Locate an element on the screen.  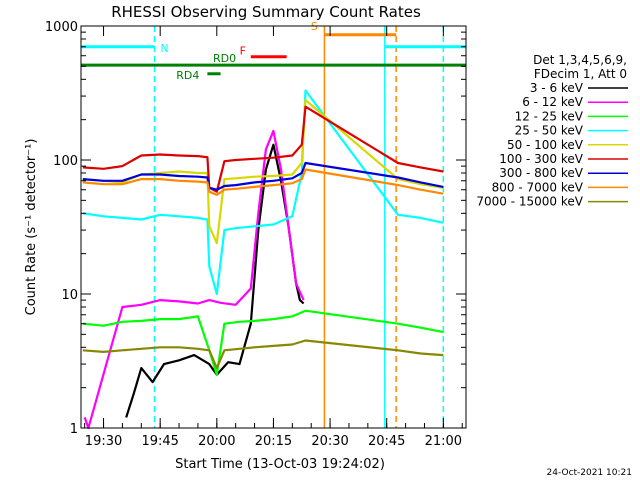
legend-header-line-2: FDecim 1, Att 0 is located at coordinates (580, 74).